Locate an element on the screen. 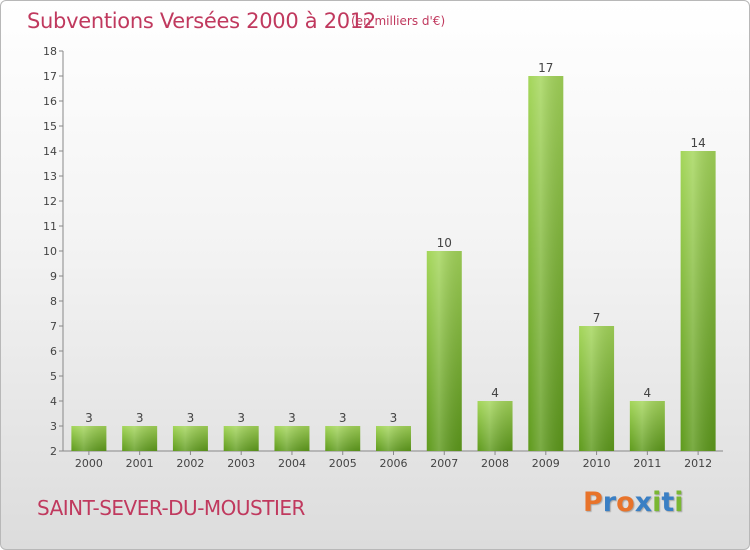 The image size is (750, 550). x-tick-label: 2006 is located at coordinates (394, 463).